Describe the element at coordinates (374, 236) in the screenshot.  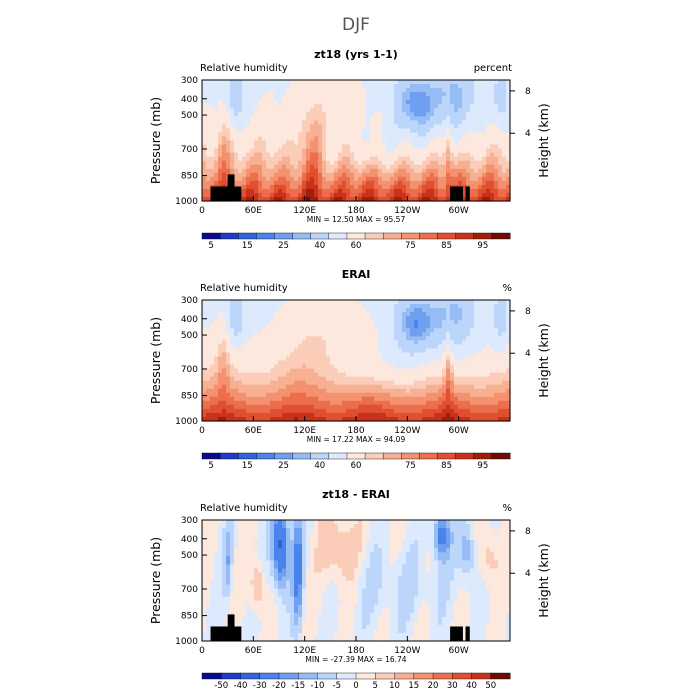
I see `colorbar-box` at that location.